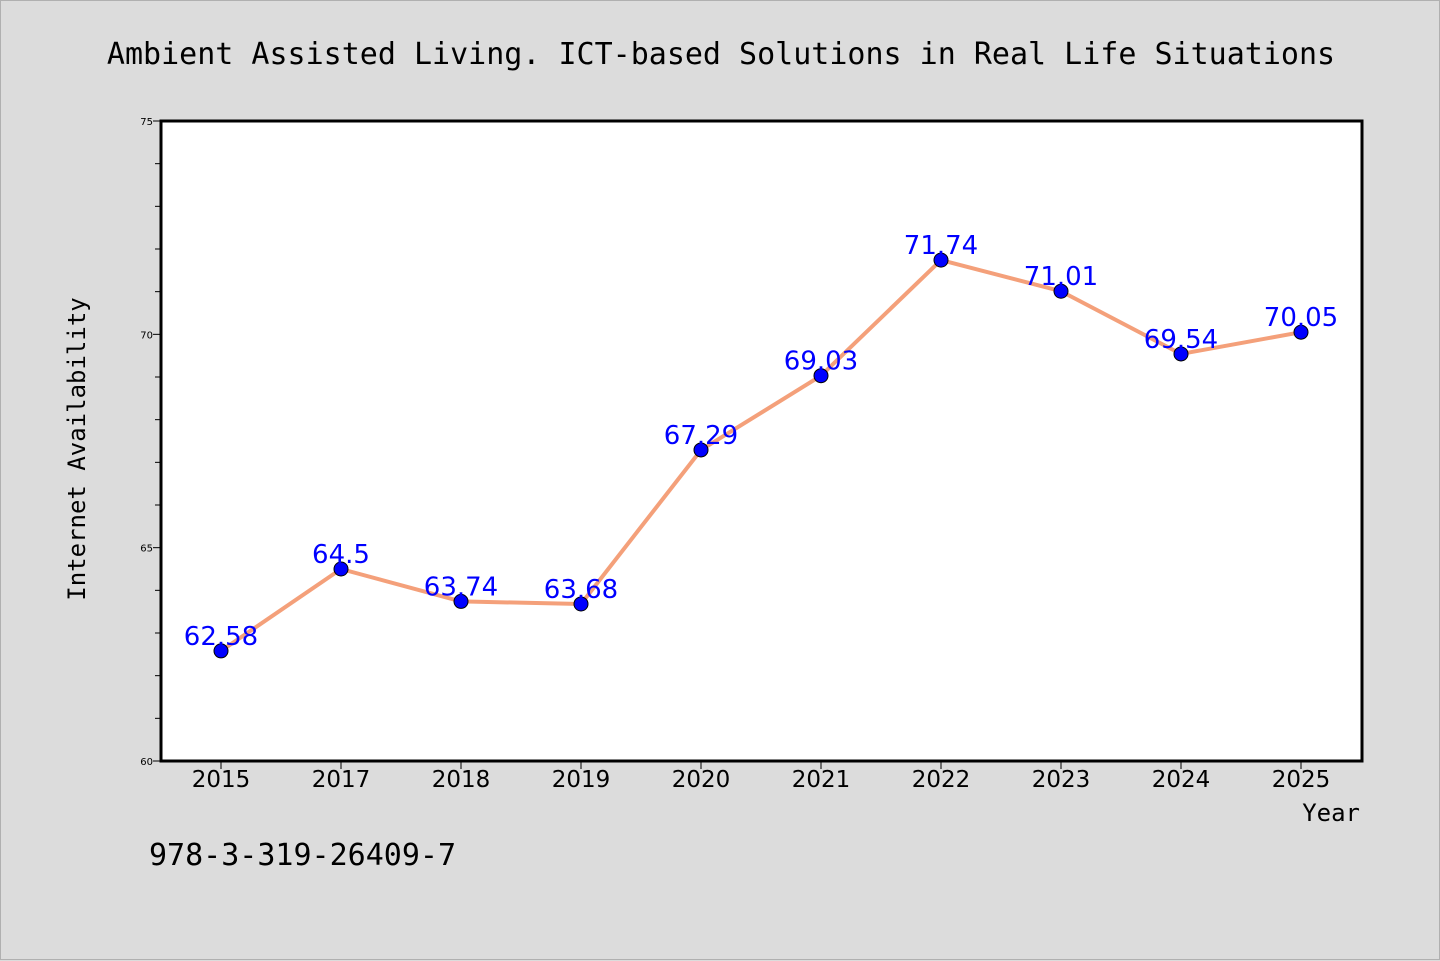 The height and width of the screenshot is (961, 1440). What do you see at coordinates (1181, 340) in the screenshot?
I see `data-label: 69.54` at bounding box center [1181, 340].